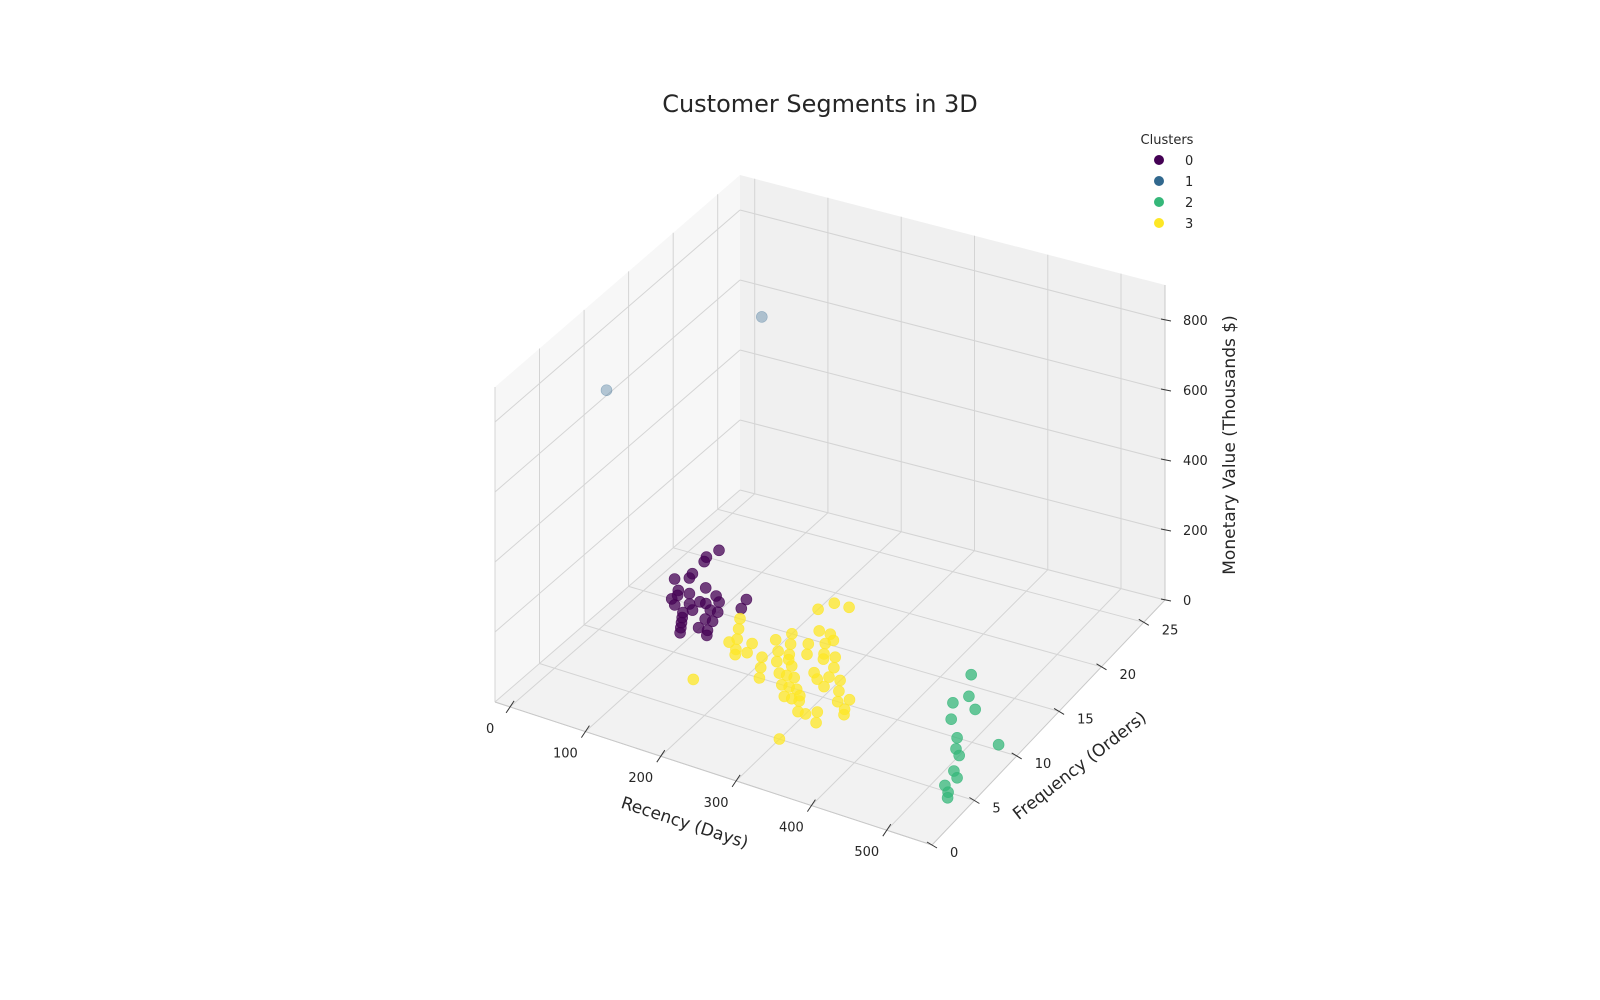 The image size is (1600, 1000). I want to click on z-tick-label: 800, so click(1195, 321).